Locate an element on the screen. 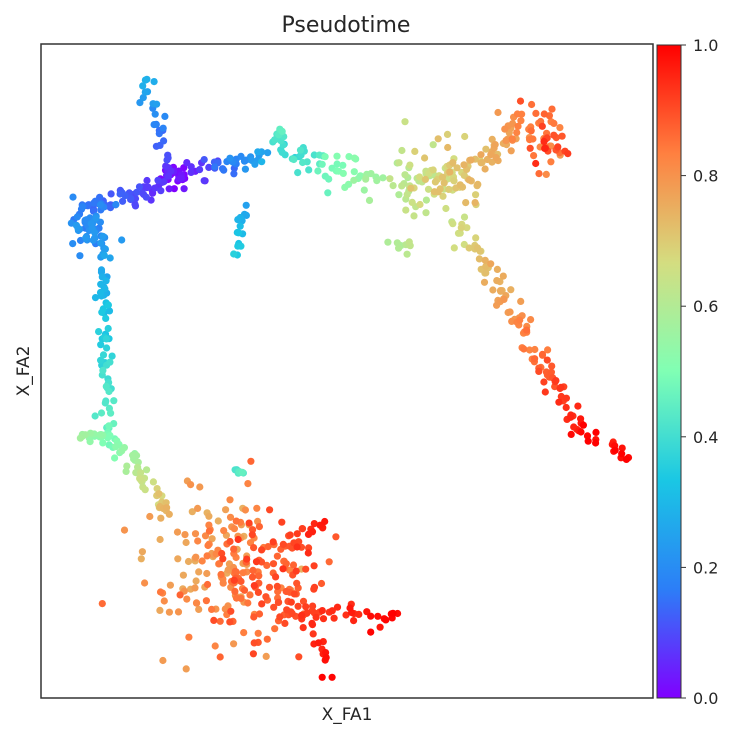 The width and height of the screenshot is (739, 739). x-axis-label: X_FA1 is located at coordinates (347, 715).